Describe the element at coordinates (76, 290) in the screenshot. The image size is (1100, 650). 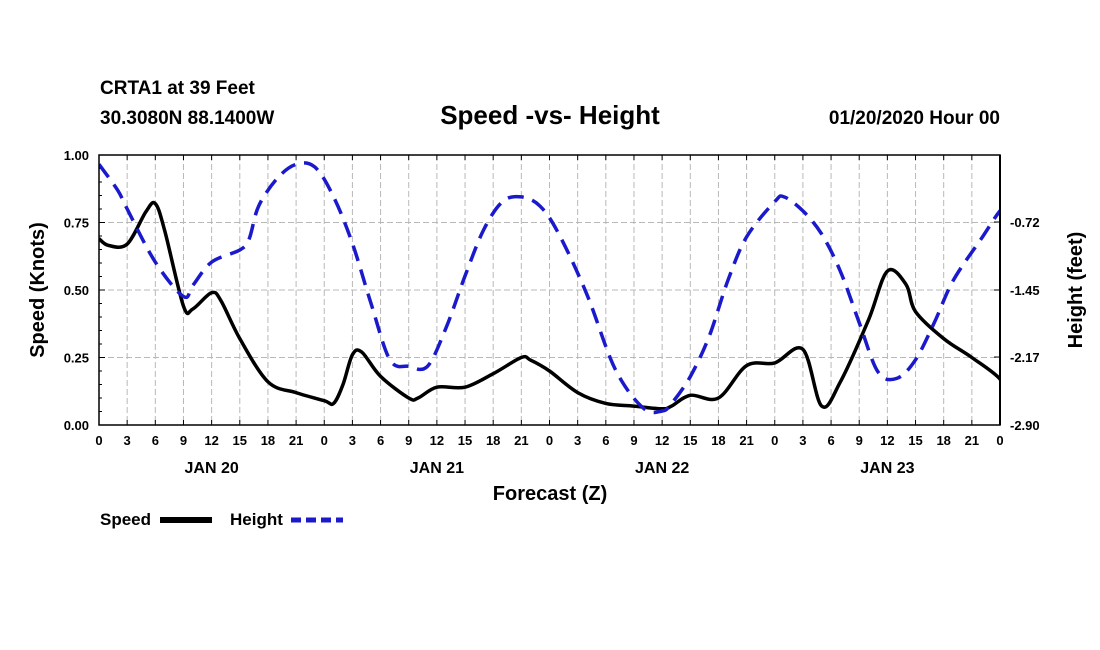
I see `y-left-tick-label: 0.50` at that location.